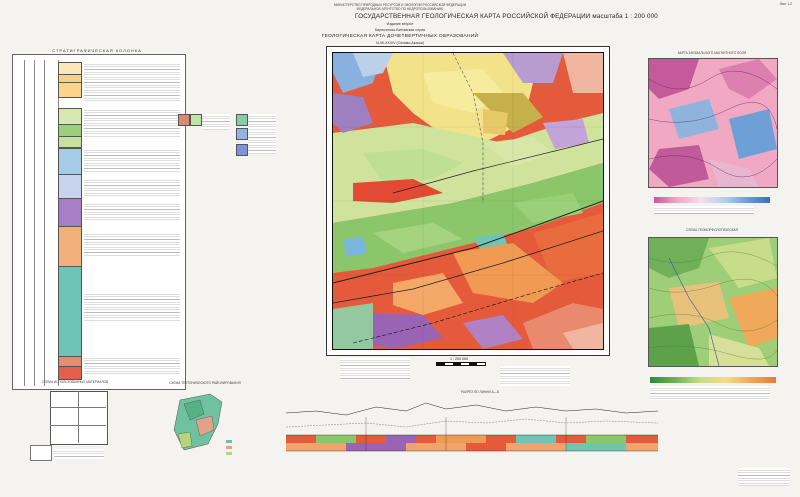 This screenshot has height=497, width=800. Describe the element at coordinates (461, 364) in the screenshot. I see `scale-bar` at that location.